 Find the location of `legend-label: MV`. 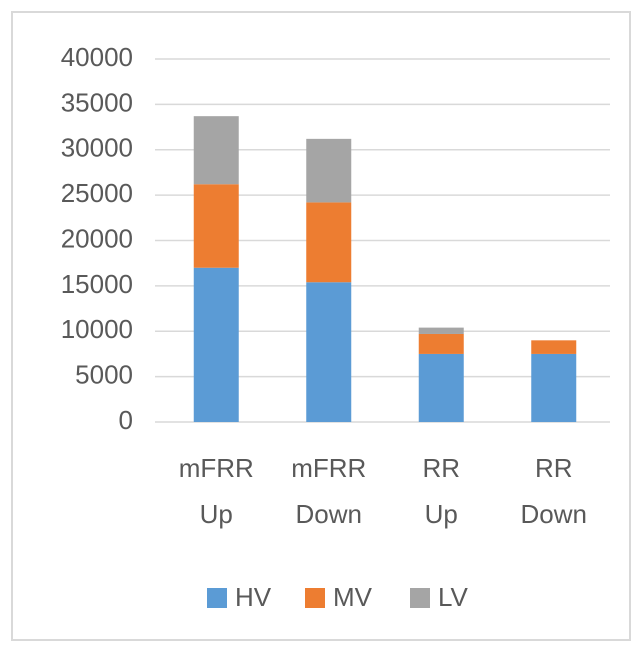

legend-label: MV is located at coordinates (353, 597).